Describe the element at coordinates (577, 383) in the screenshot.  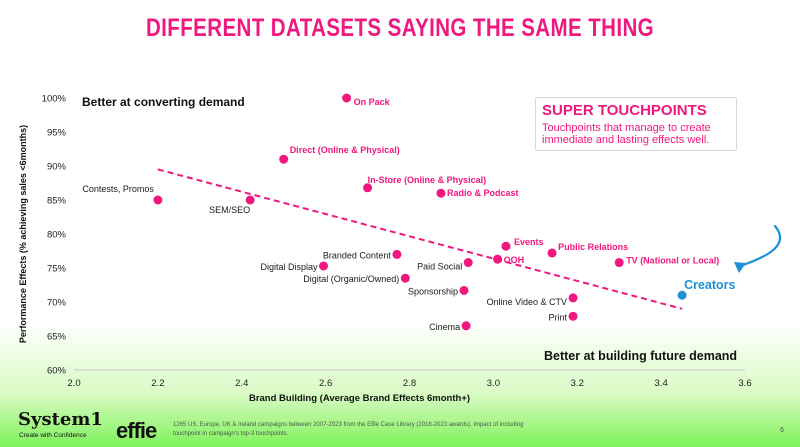
I see `x-tick-label: 3.2` at that location.